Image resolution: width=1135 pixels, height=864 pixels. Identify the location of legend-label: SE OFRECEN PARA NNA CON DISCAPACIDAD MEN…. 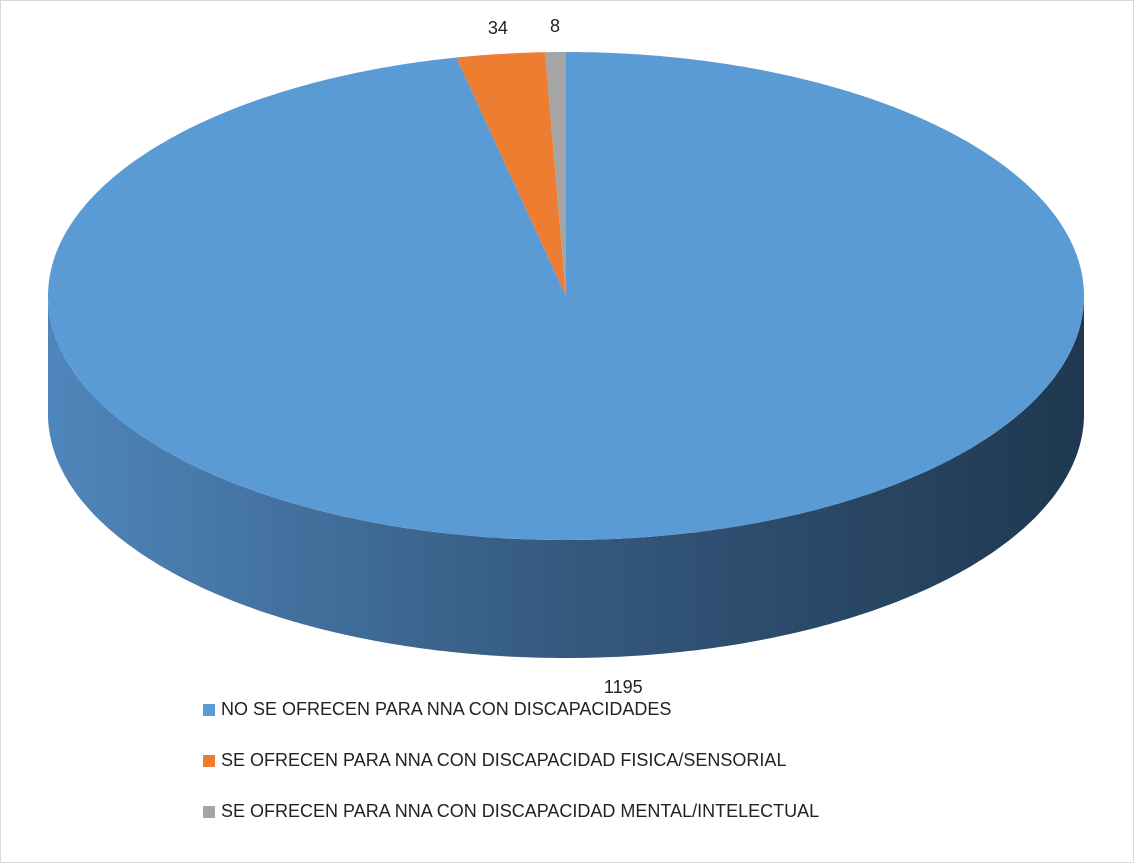
(520, 811).